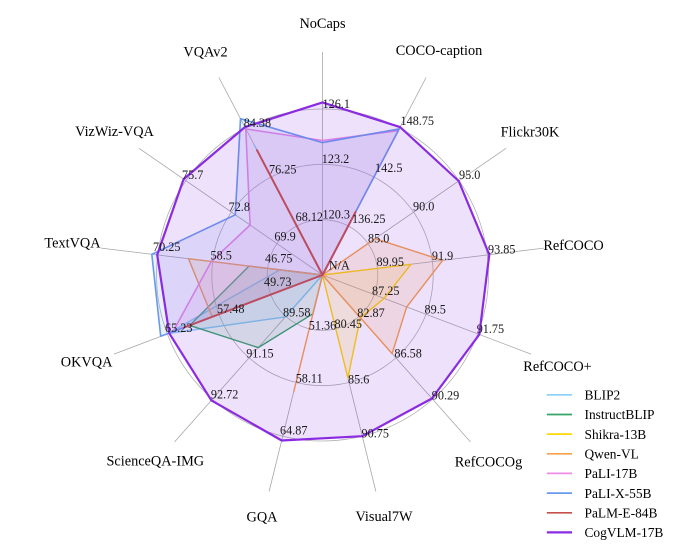  What do you see at coordinates (296, 312) in the screenshot?
I see `svg-text: 89.58` at bounding box center [296, 312].